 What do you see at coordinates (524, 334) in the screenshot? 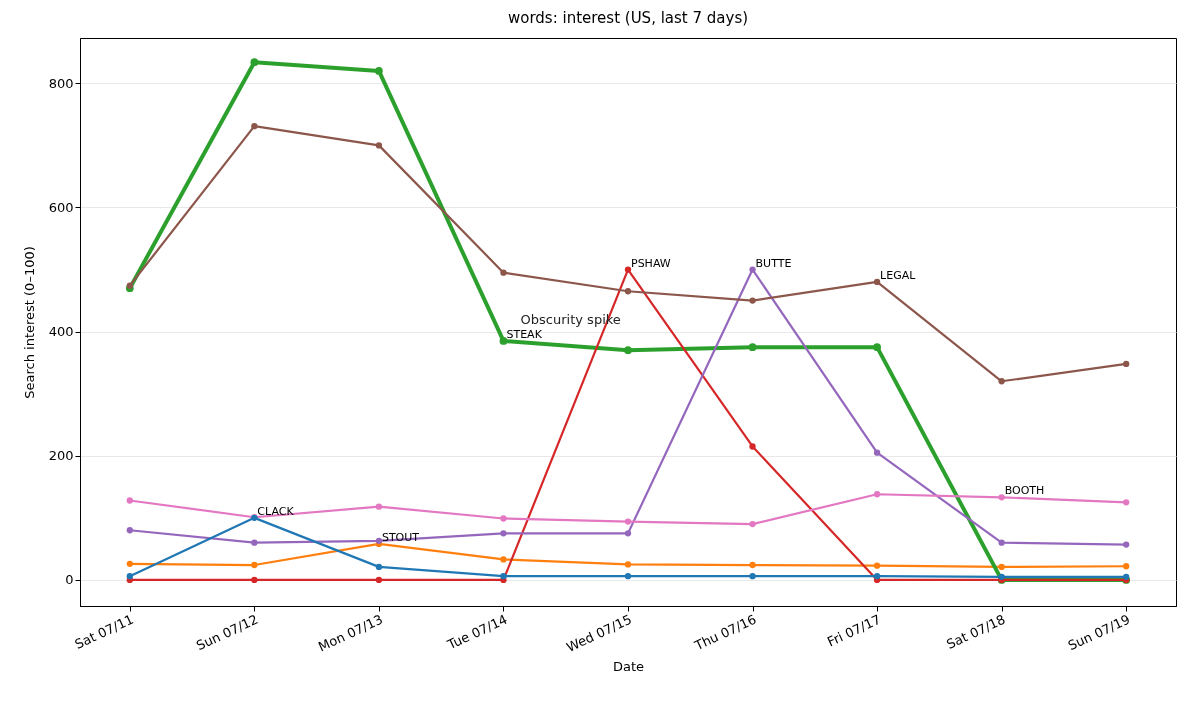
I see `annotation: STEAK` at bounding box center [524, 334].